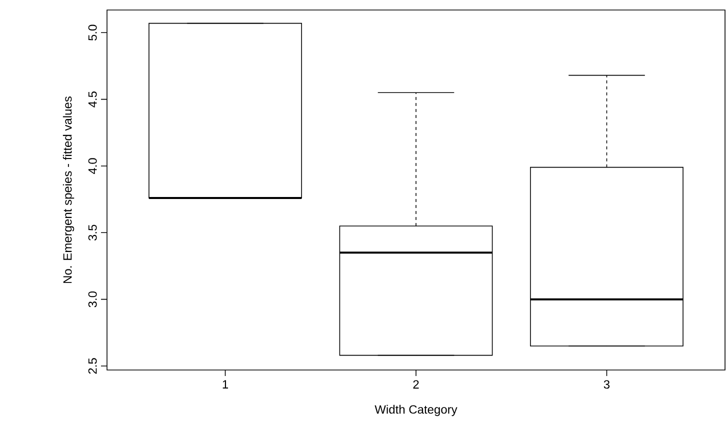 The height and width of the screenshot is (441, 726). What do you see at coordinates (92, 366) in the screenshot?
I see `y-tick-label: 2.5` at bounding box center [92, 366].